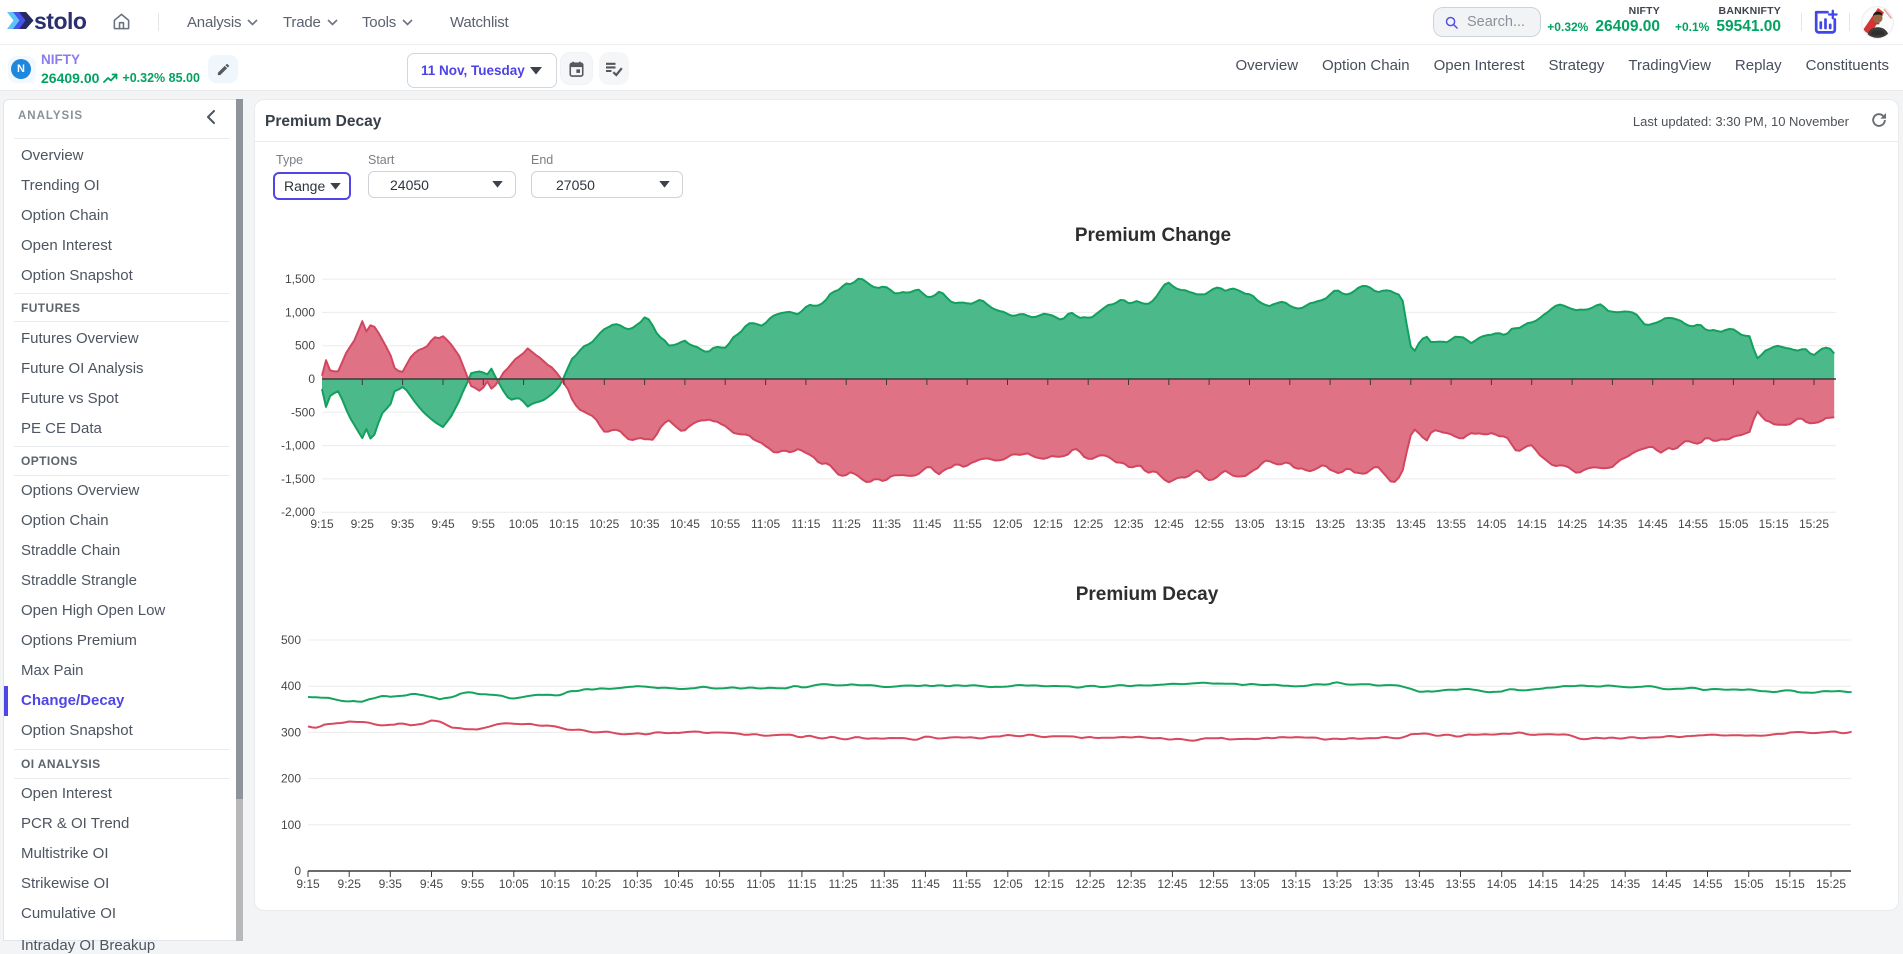 Image resolution: width=1903 pixels, height=954 pixels. I want to click on svg-text: -500, so click(303, 412).